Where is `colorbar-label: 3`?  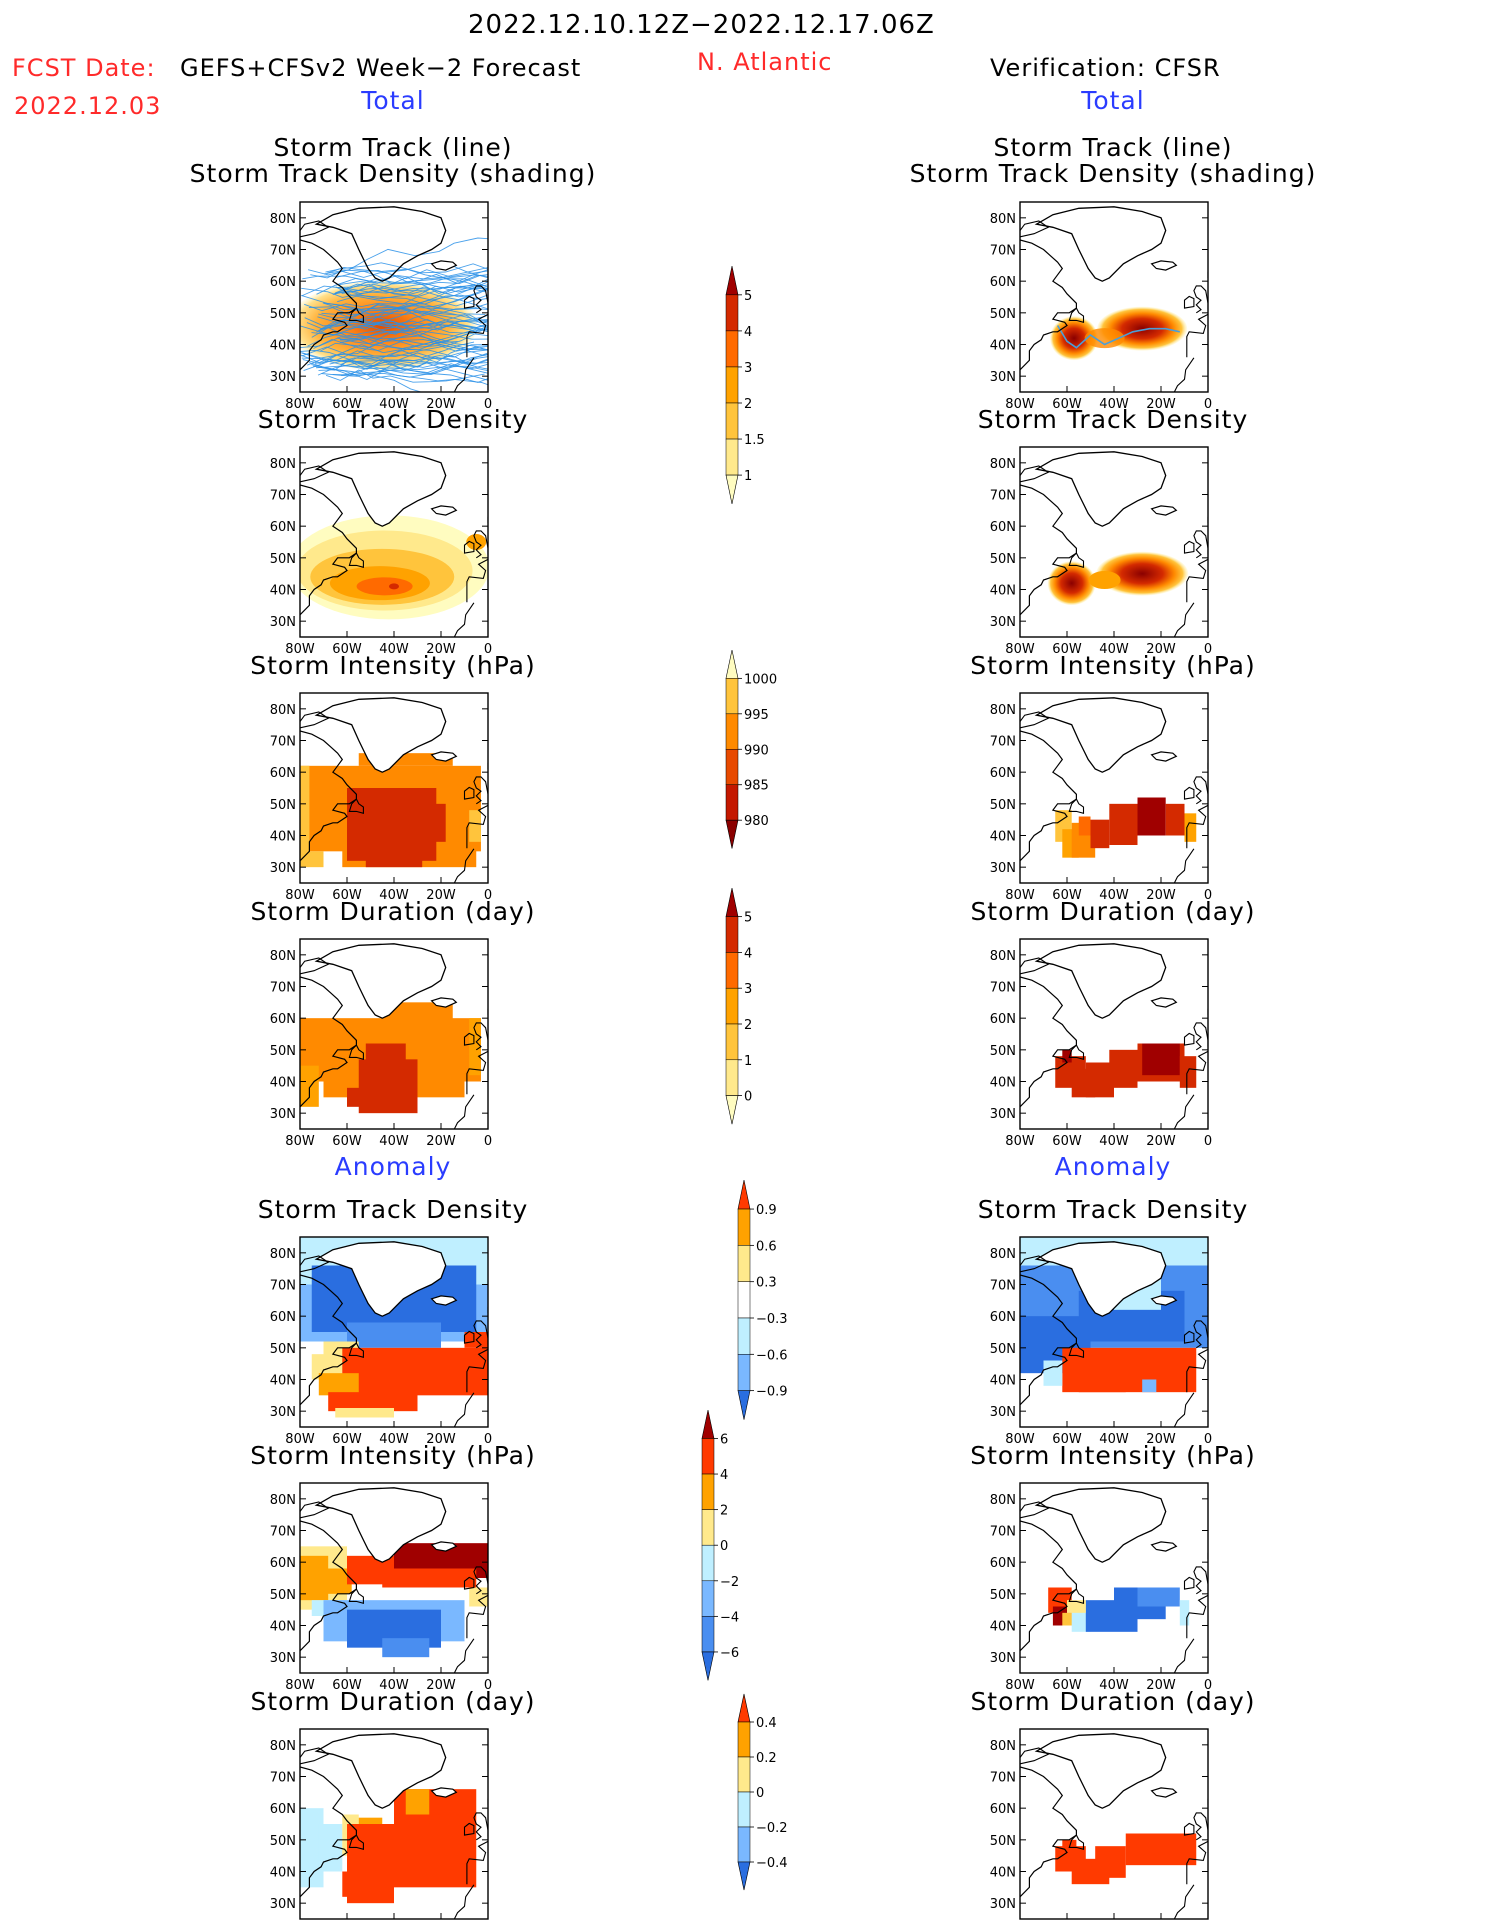 colorbar-label: 3 is located at coordinates (748, 989).